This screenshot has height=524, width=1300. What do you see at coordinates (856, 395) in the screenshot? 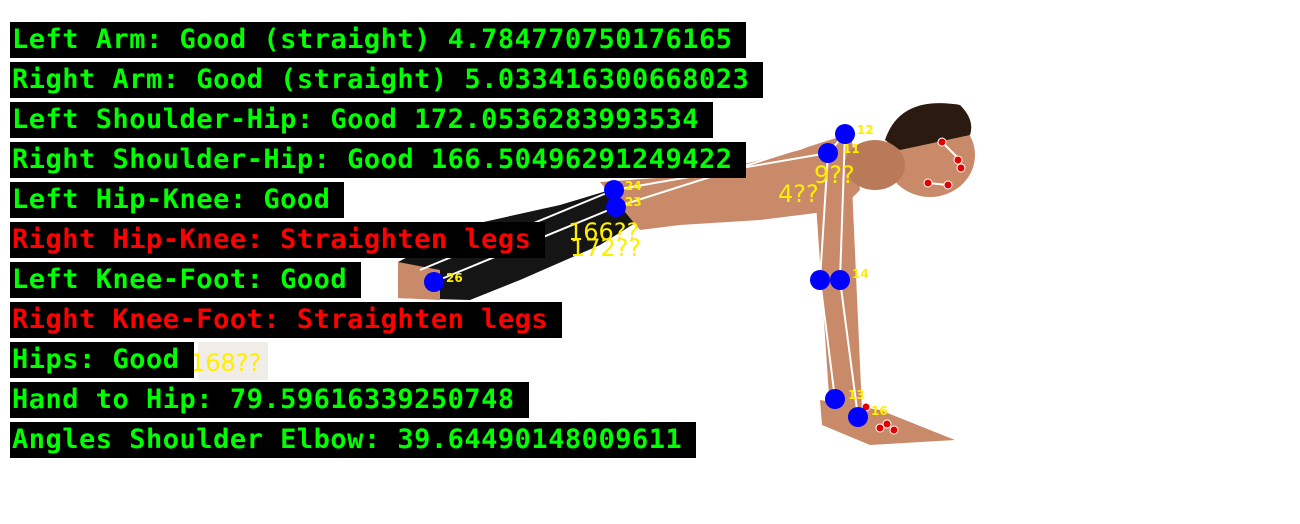
I see `keypoint-label: 13` at bounding box center [856, 395].